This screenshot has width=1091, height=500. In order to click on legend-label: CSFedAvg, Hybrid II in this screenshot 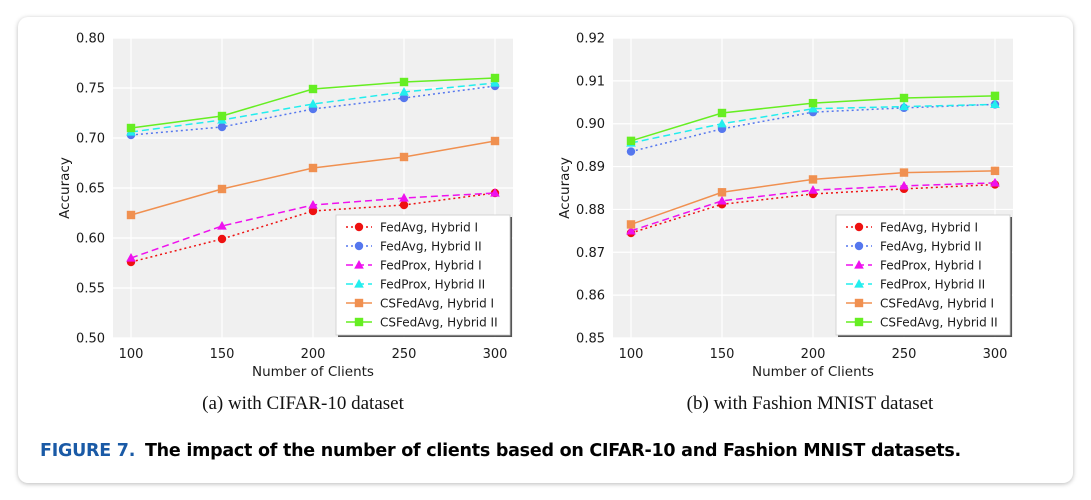, I will do `click(939, 322)`.